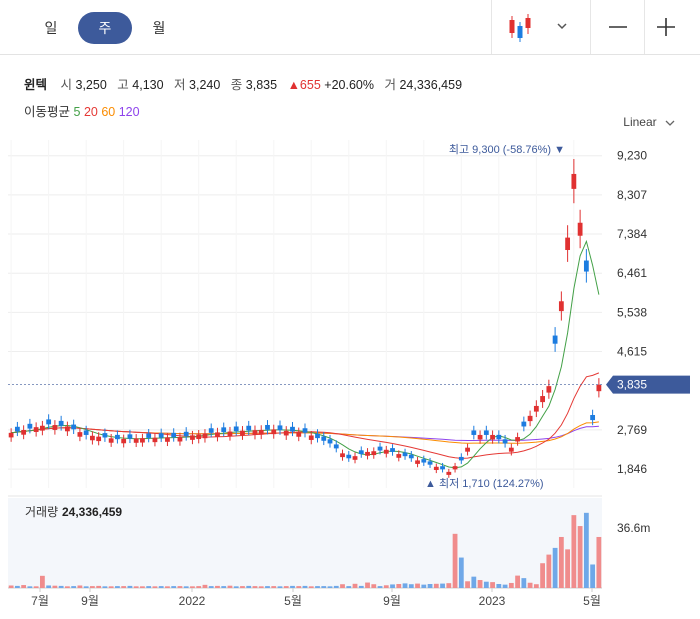 Image resolution: width=700 pixels, height=619 pixels. I want to click on ma-120: 120, so click(129, 112).